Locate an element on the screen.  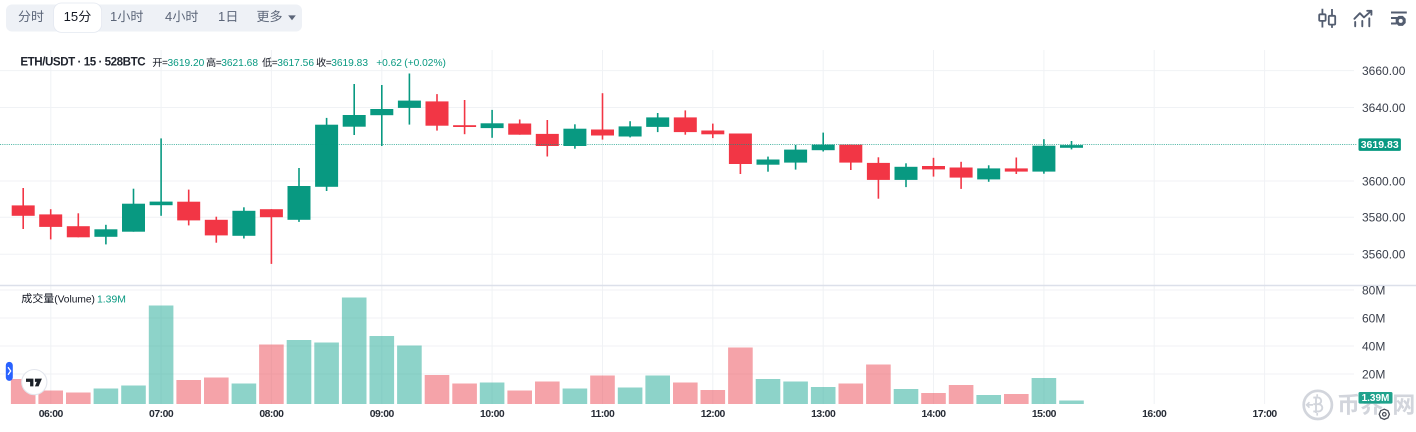
svg-text: ETH/USDT · 15 · 528BTC is located at coordinates (83, 62).